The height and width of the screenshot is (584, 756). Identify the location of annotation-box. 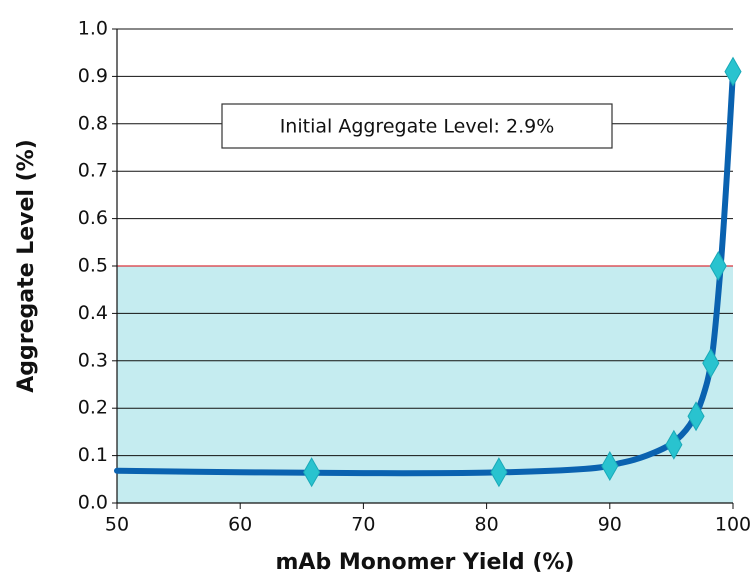
(417, 126).